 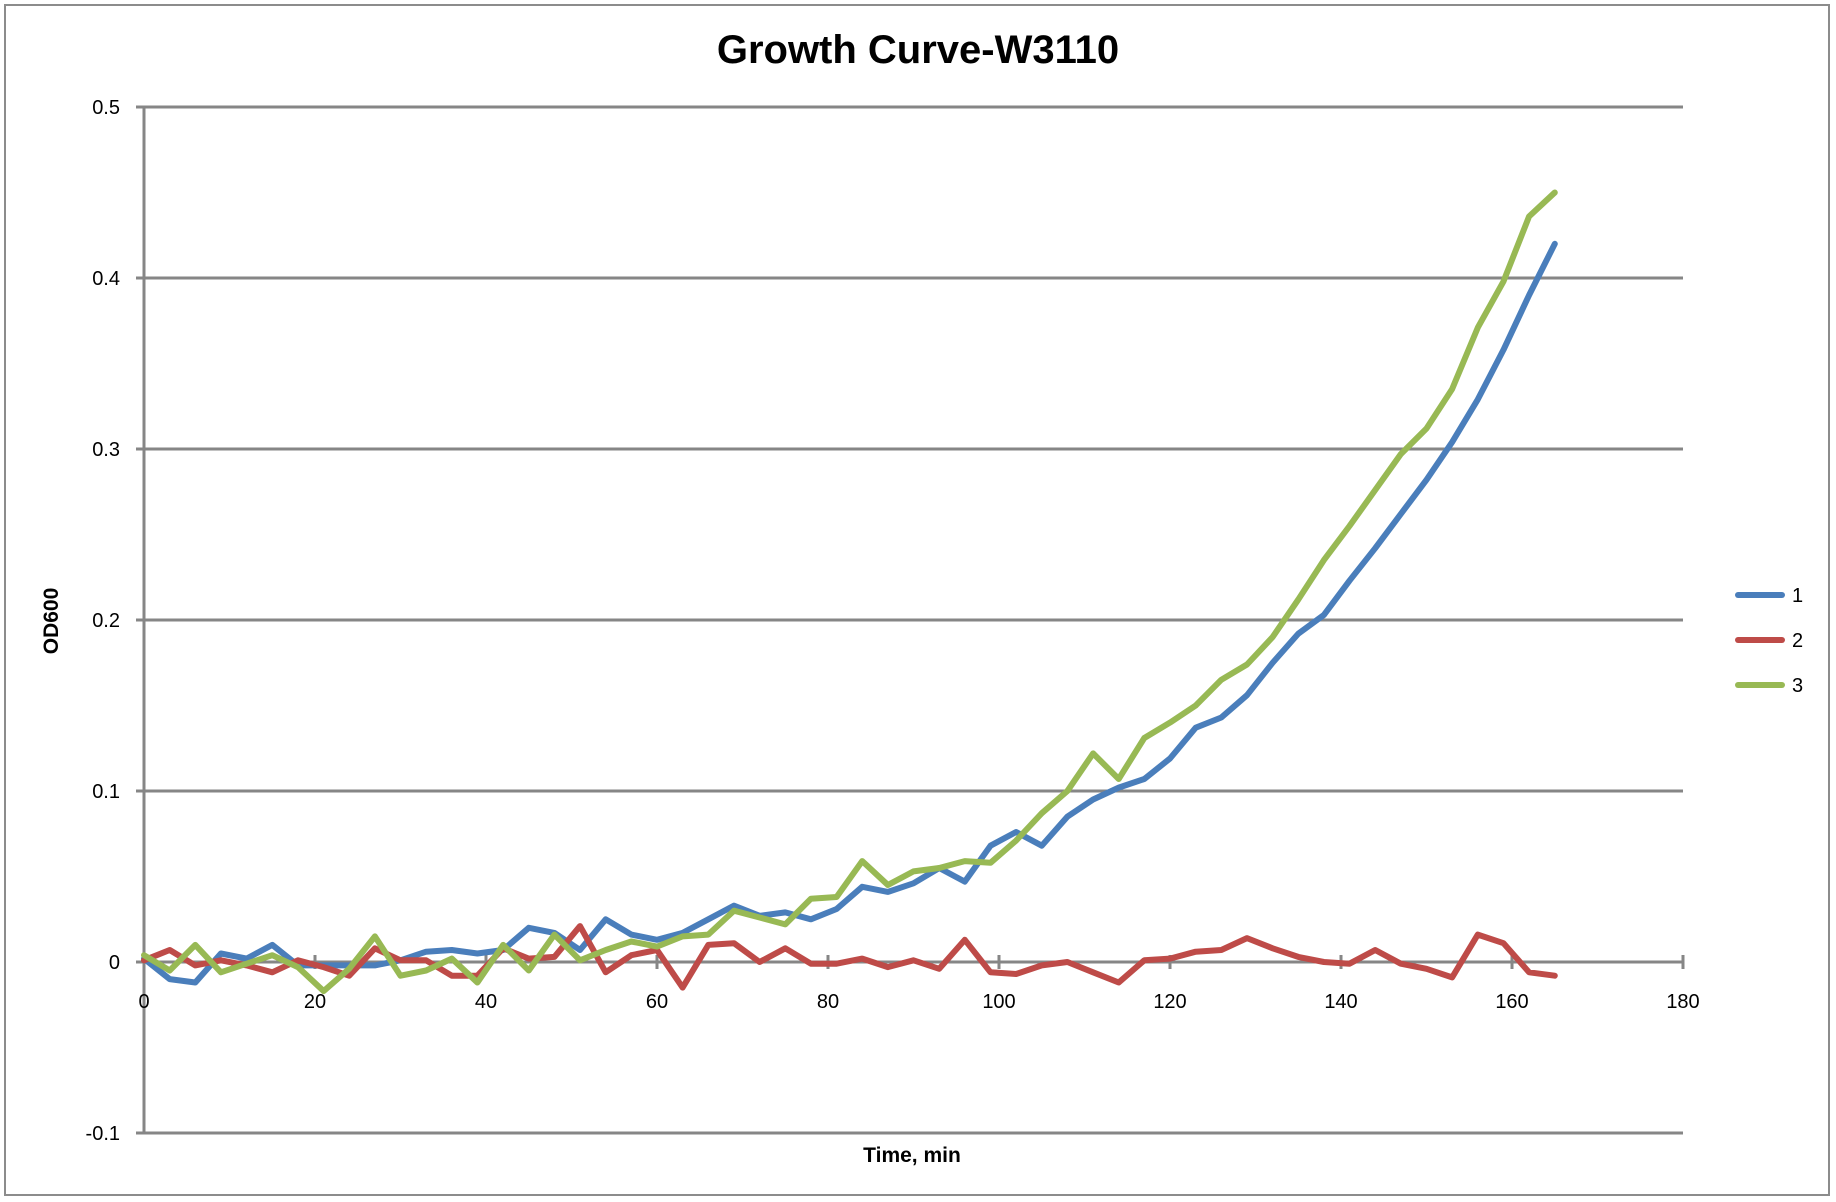 What do you see at coordinates (114, 963) in the screenshot?
I see `y-tick-label: 0` at bounding box center [114, 963].